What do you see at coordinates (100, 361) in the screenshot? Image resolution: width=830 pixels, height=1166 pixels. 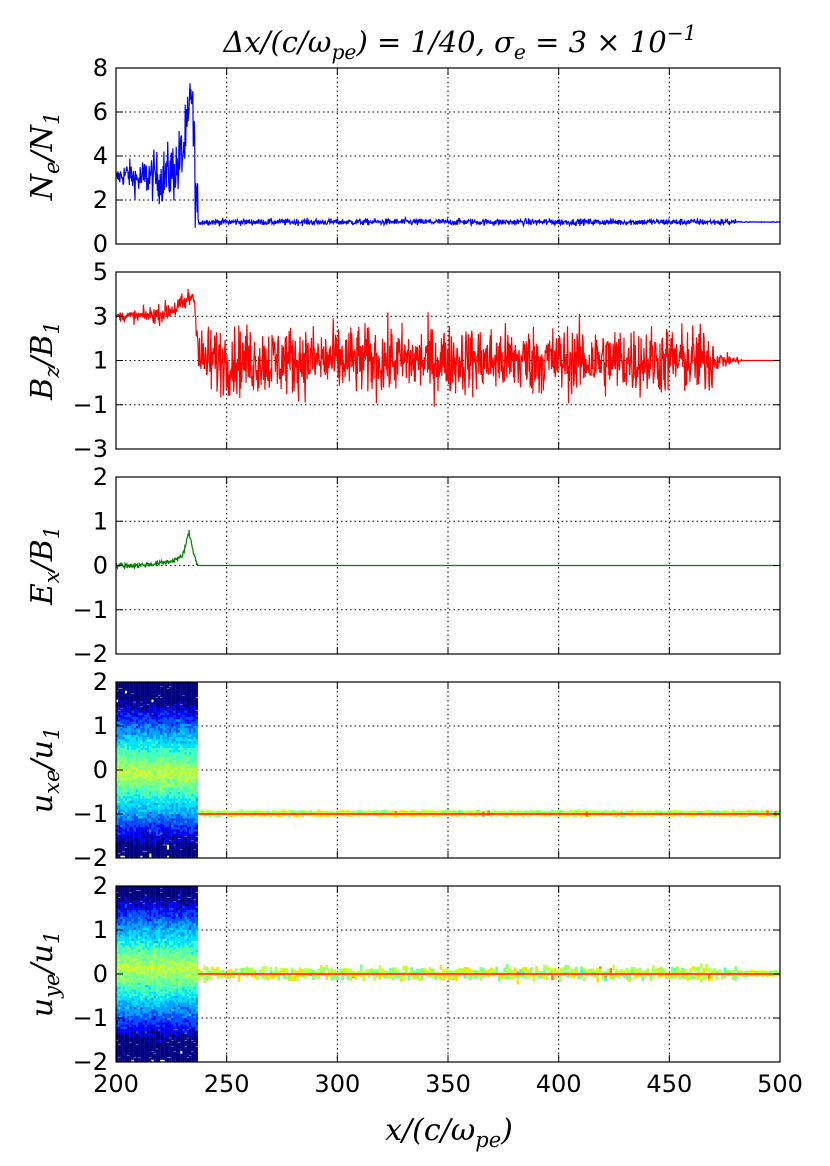 I see `y-tick-label: 1` at bounding box center [100, 361].